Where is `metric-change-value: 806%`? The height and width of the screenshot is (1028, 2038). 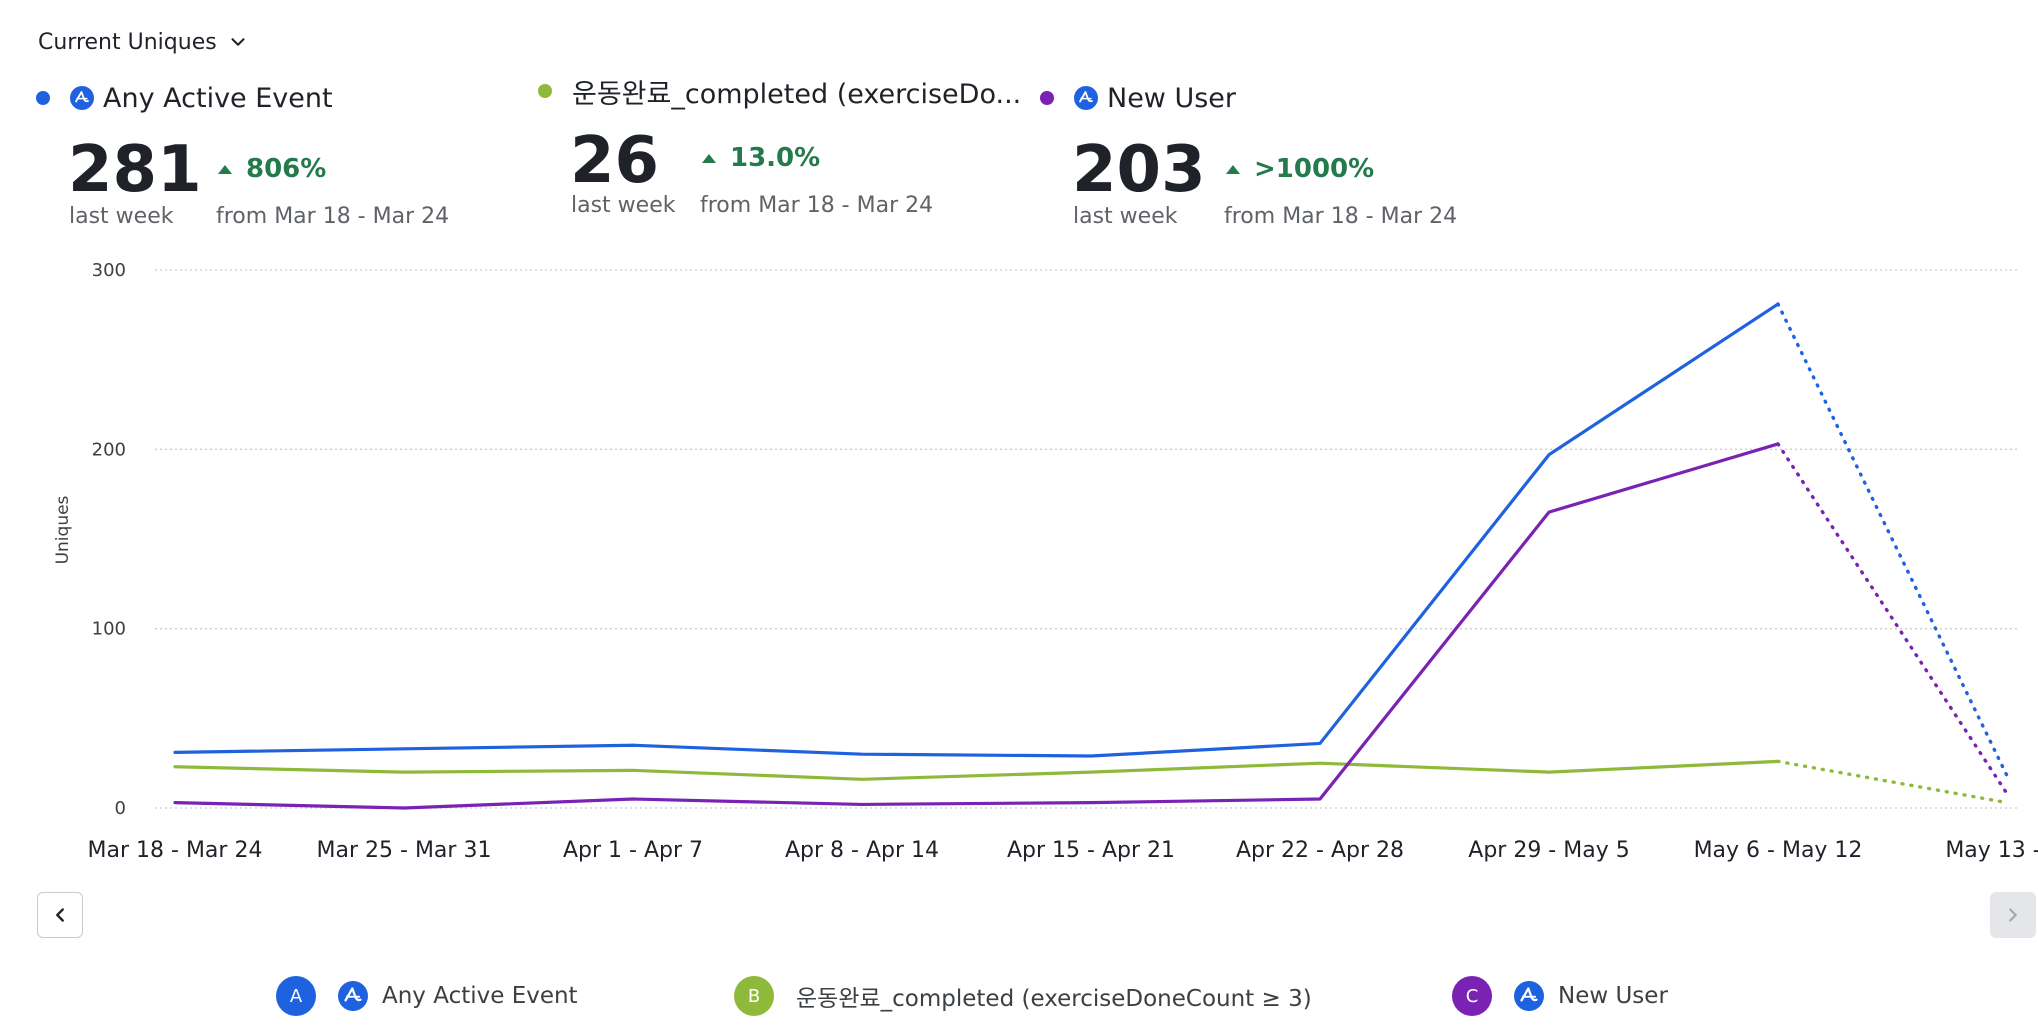
metric-change-value: 806% is located at coordinates (286, 169).